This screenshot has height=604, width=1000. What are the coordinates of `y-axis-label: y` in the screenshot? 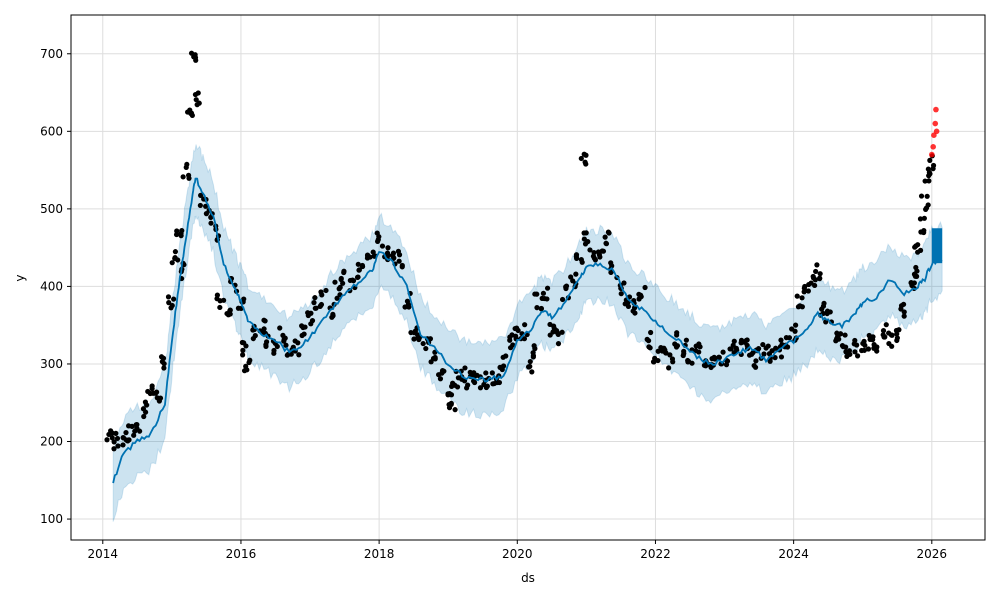 It's located at (20, 277).